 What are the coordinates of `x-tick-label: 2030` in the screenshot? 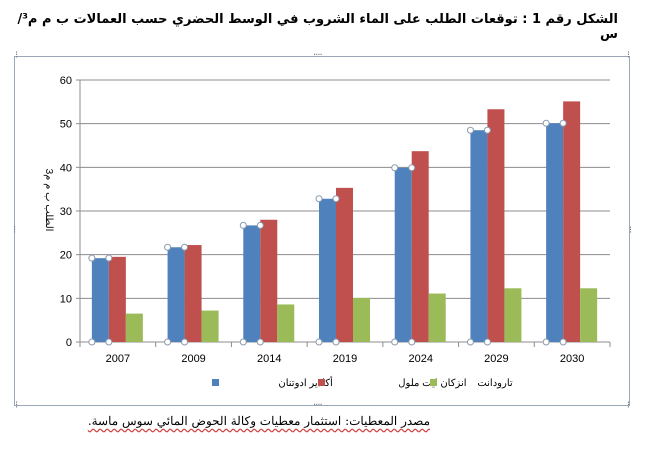 It's located at (572, 359).